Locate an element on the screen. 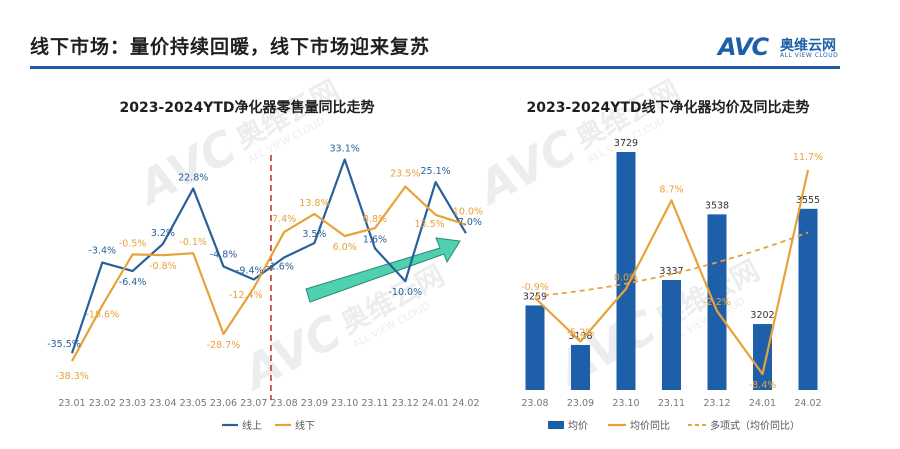 The image size is (900, 449). legend-bar-swatch is located at coordinates (556, 425).